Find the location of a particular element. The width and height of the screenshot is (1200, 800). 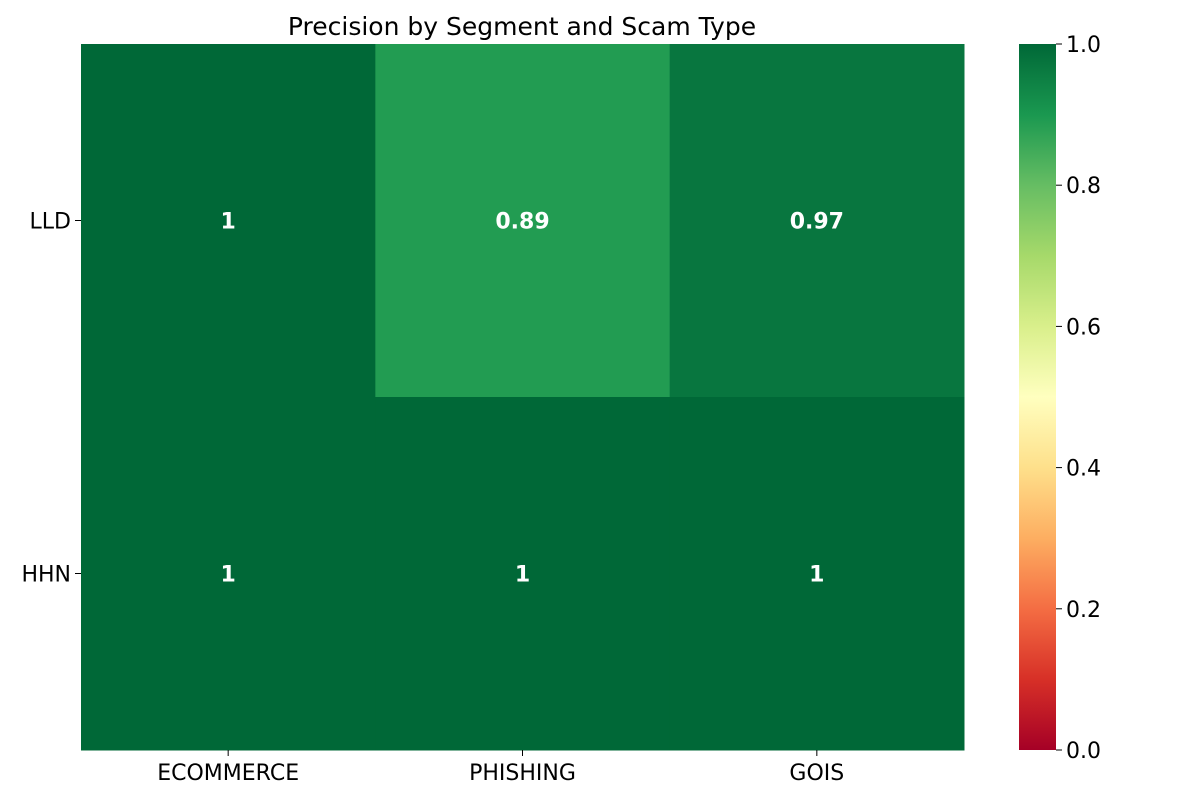

colorbar-tick-label: 1.0 is located at coordinates (1083, 45).